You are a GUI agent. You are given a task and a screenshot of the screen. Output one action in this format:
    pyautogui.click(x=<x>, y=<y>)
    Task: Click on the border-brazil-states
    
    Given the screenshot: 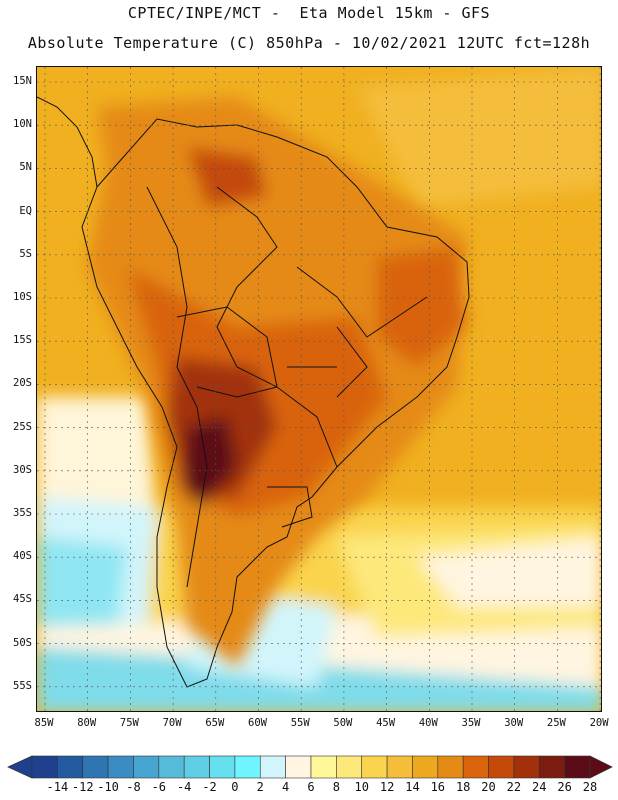 What is the action you would take?
    pyautogui.click(x=357, y=332)
    